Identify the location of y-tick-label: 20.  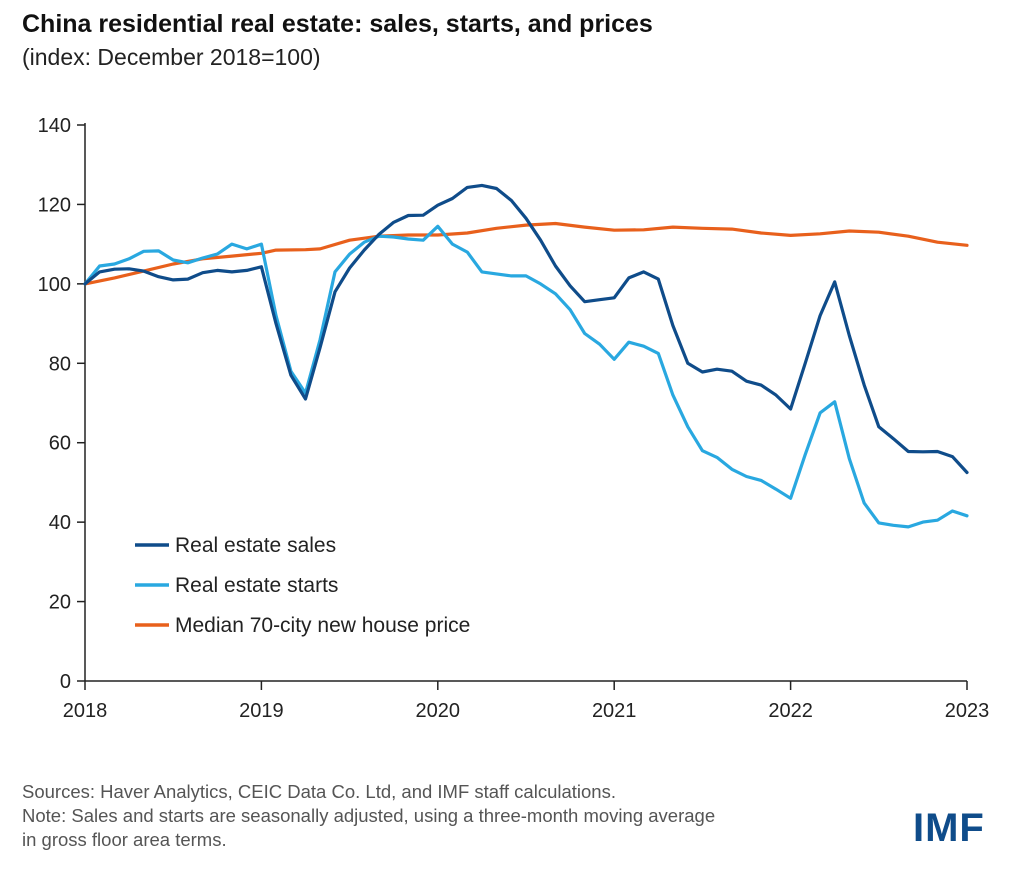
(60, 603).